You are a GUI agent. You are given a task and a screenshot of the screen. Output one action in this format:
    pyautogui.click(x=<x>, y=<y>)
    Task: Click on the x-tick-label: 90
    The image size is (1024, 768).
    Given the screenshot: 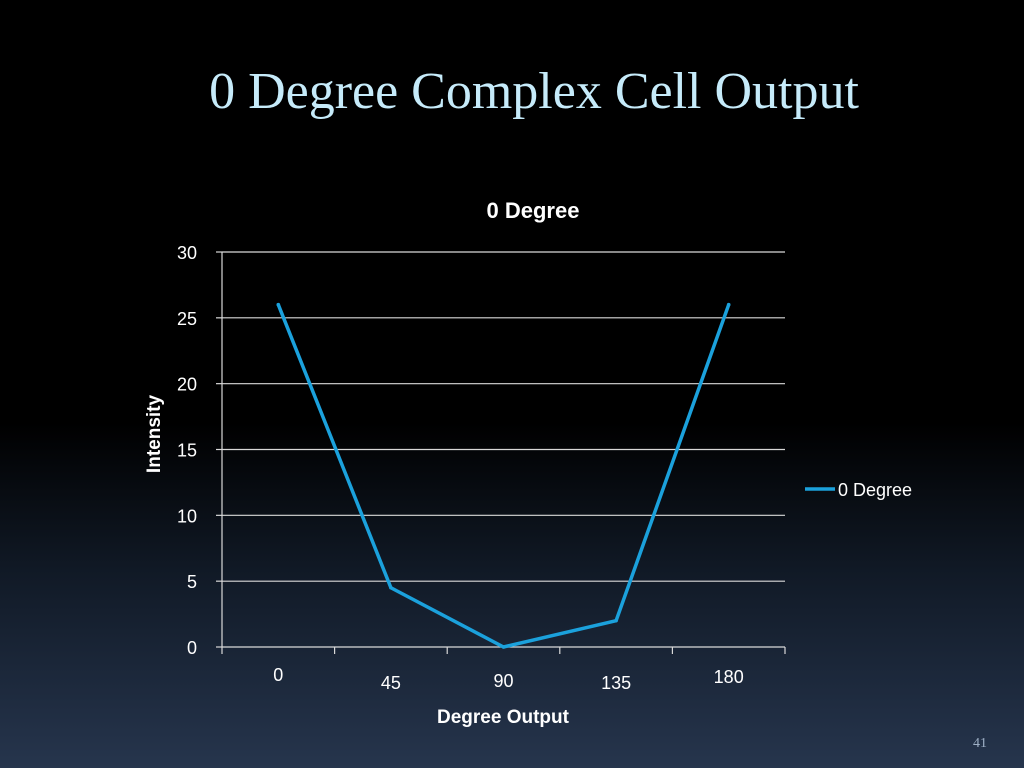 What is the action you would take?
    pyautogui.click(x=503, y=681)
    